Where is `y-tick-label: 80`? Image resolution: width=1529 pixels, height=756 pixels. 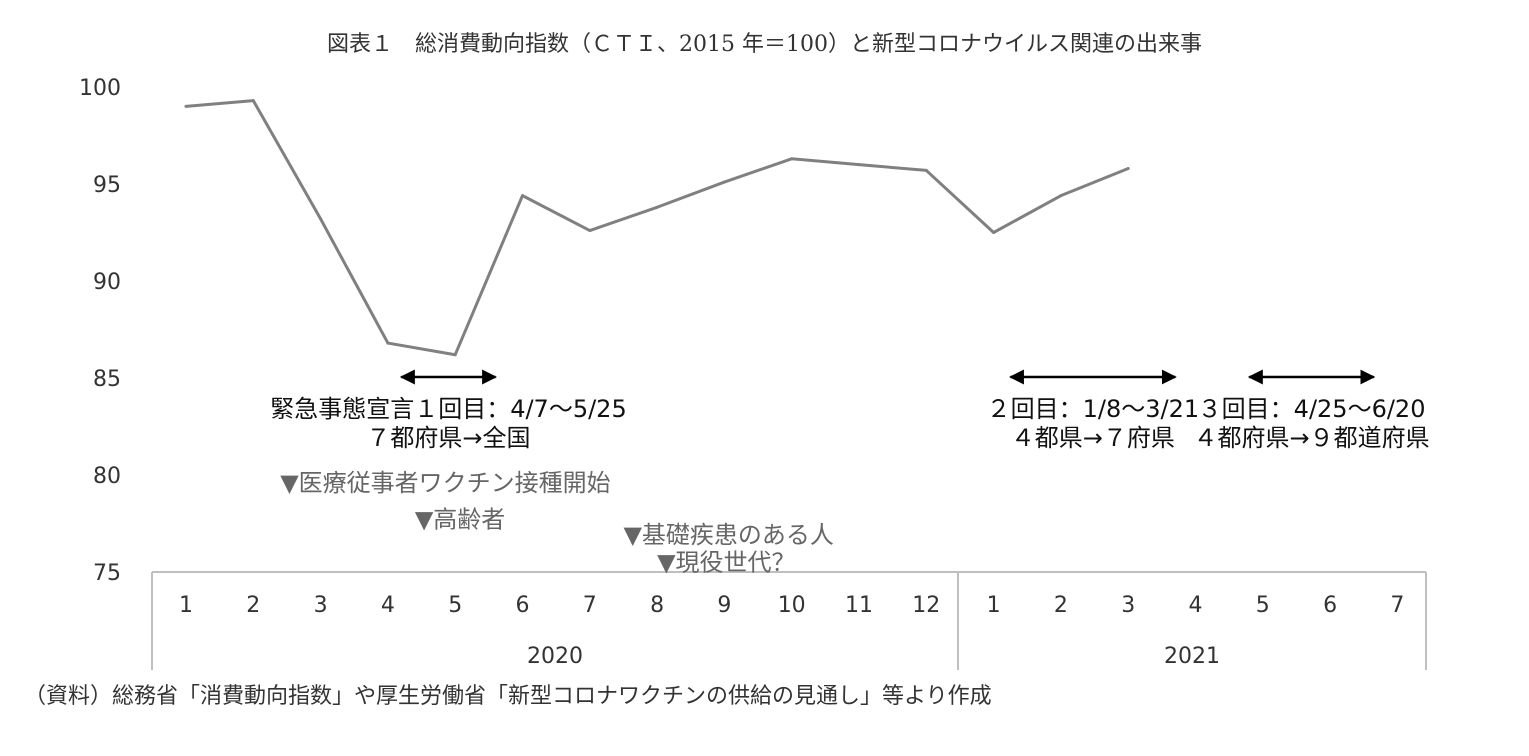 y-tick-label: 80 is located at coordinates (107, 476).